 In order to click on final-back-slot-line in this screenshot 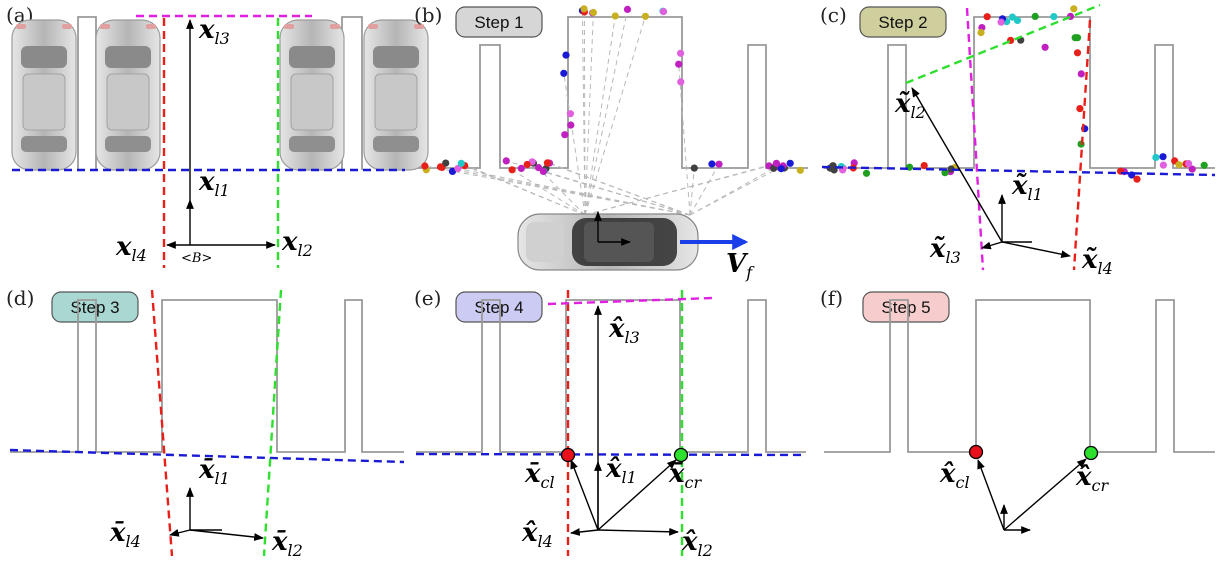, I will do `click(630, 301)`.